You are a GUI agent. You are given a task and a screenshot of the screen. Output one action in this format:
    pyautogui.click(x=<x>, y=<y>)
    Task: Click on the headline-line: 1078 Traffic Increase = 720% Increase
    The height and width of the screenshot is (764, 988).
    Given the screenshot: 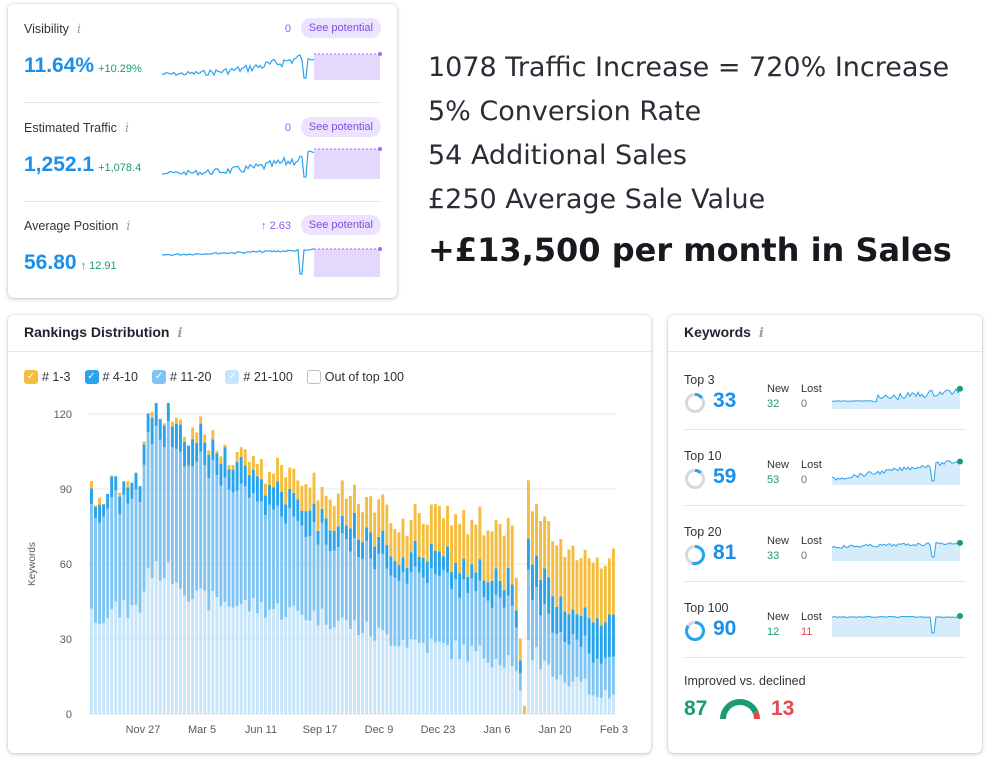 What is the action you would take?
    pyautogui.click(x=689, y=67)
    